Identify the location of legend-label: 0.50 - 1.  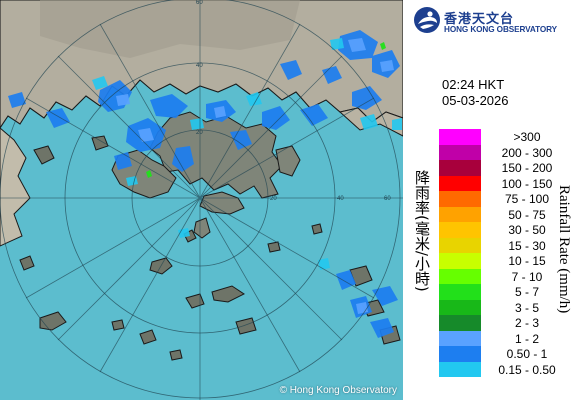
(527, 354).